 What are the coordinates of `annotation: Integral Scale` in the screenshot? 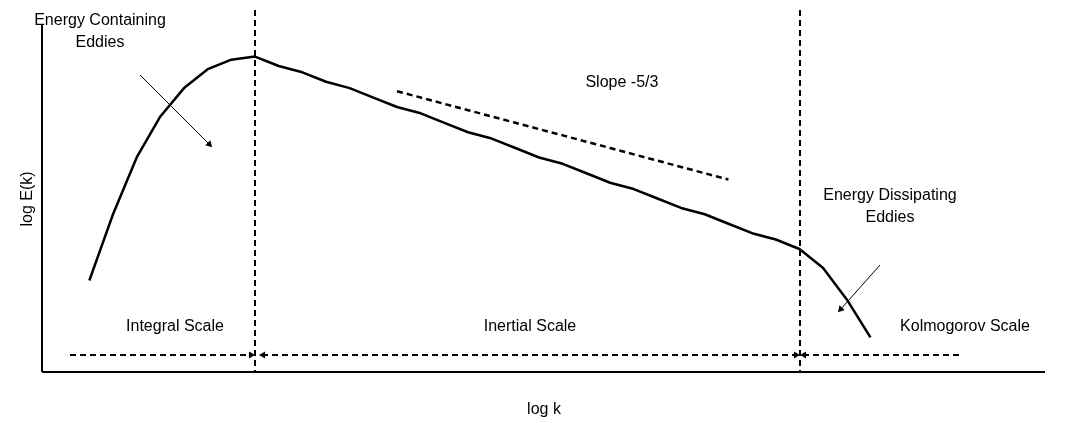 It's located at (175, 325).